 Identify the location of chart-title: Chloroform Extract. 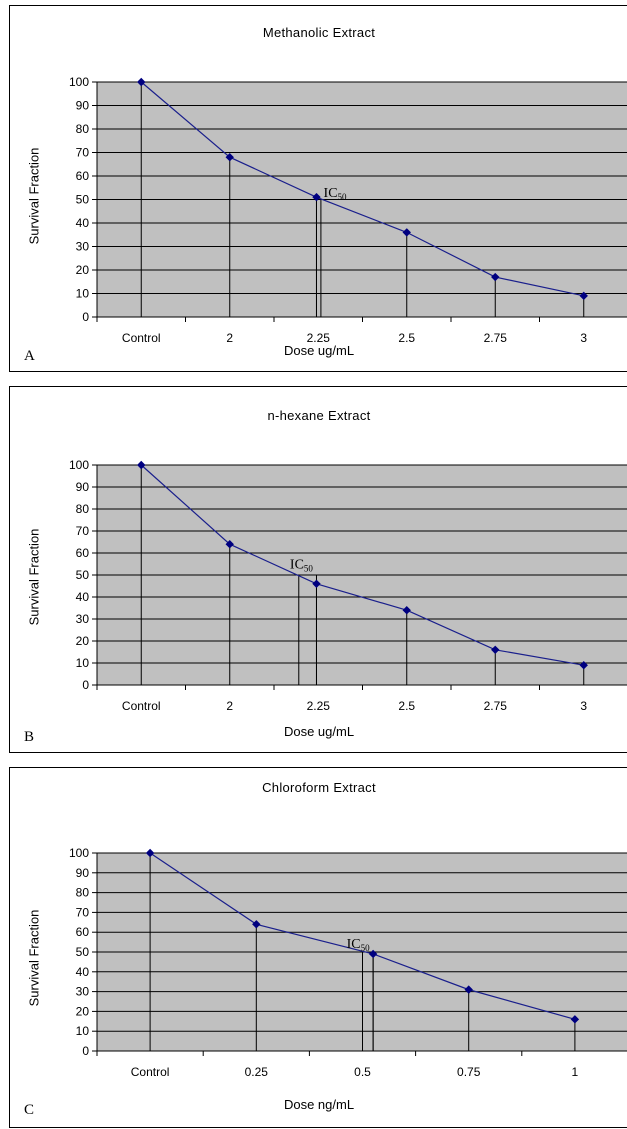
(319, 787).